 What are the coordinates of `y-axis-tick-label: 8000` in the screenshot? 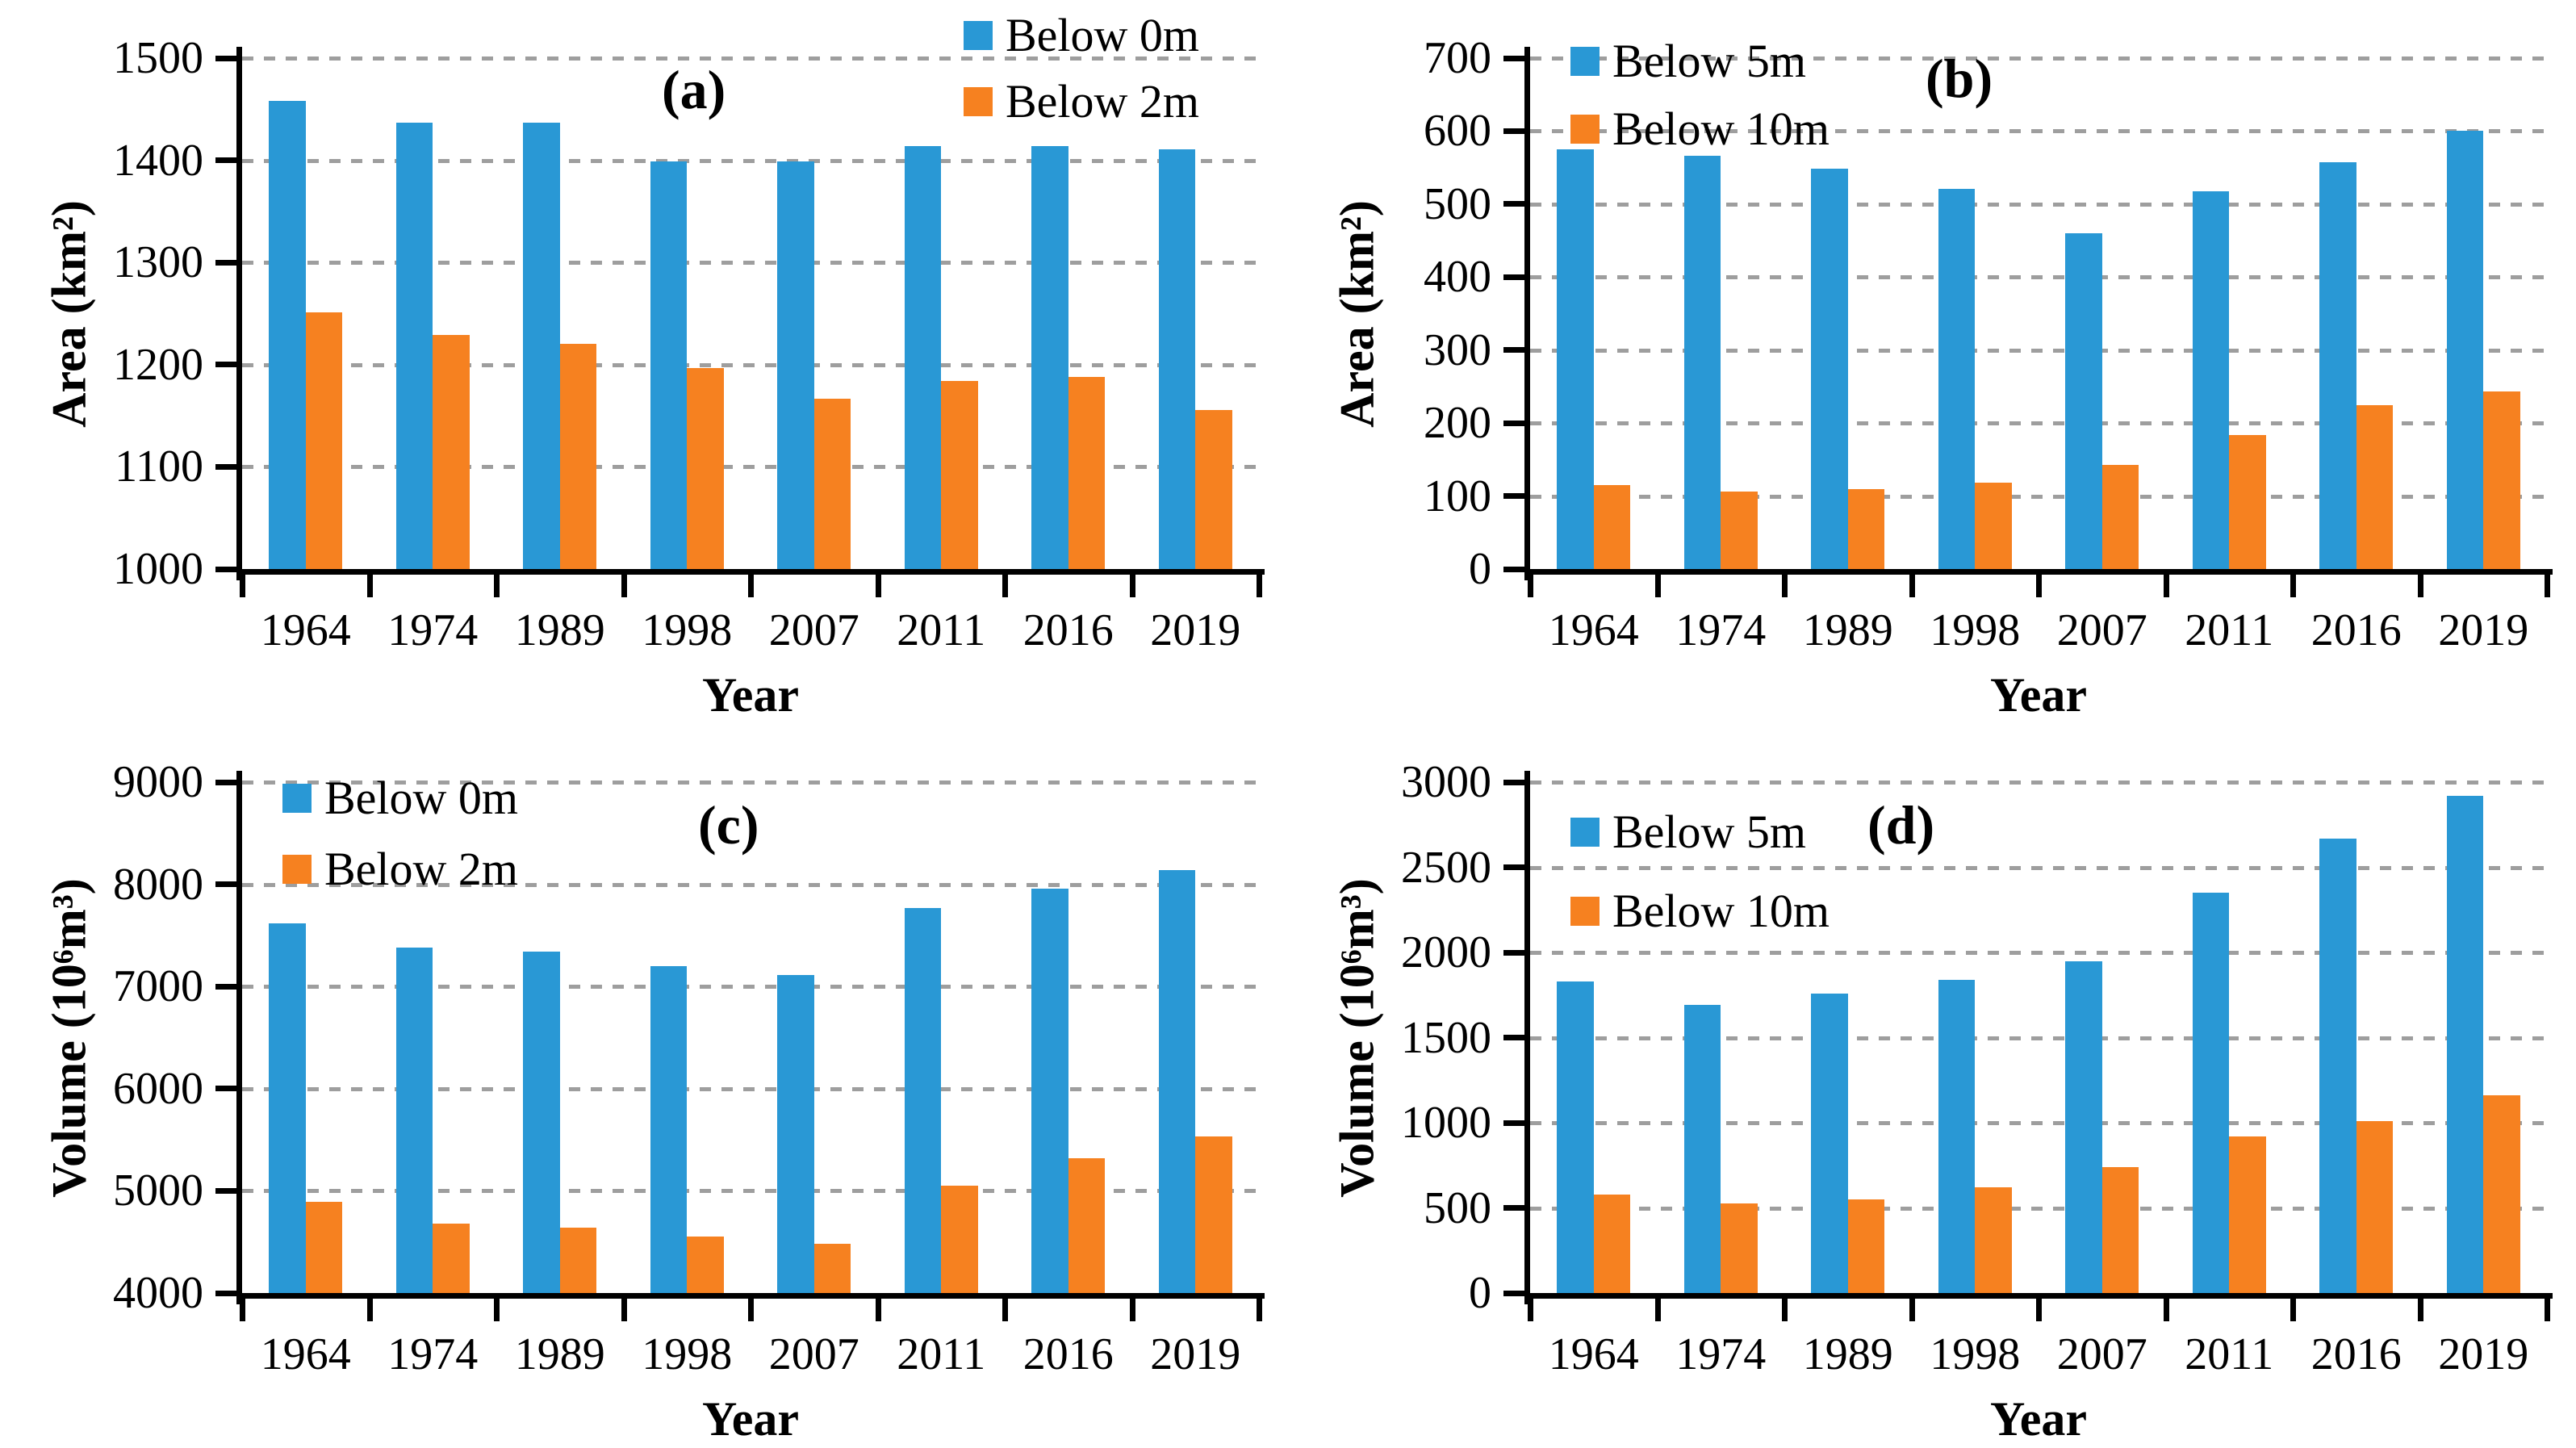 It's located at (158, 884).